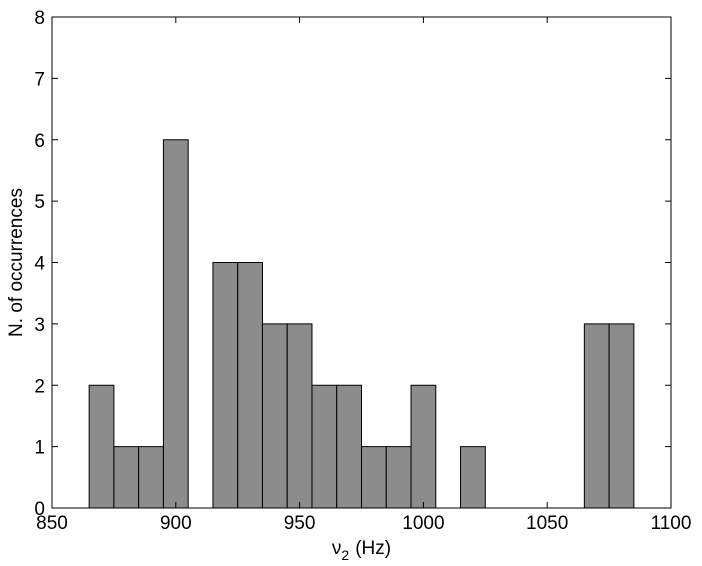  What do you see at coordinates (39, 141) in the screenshot?
I see `y-tick-label: 6` at bounding box center [39, 141].